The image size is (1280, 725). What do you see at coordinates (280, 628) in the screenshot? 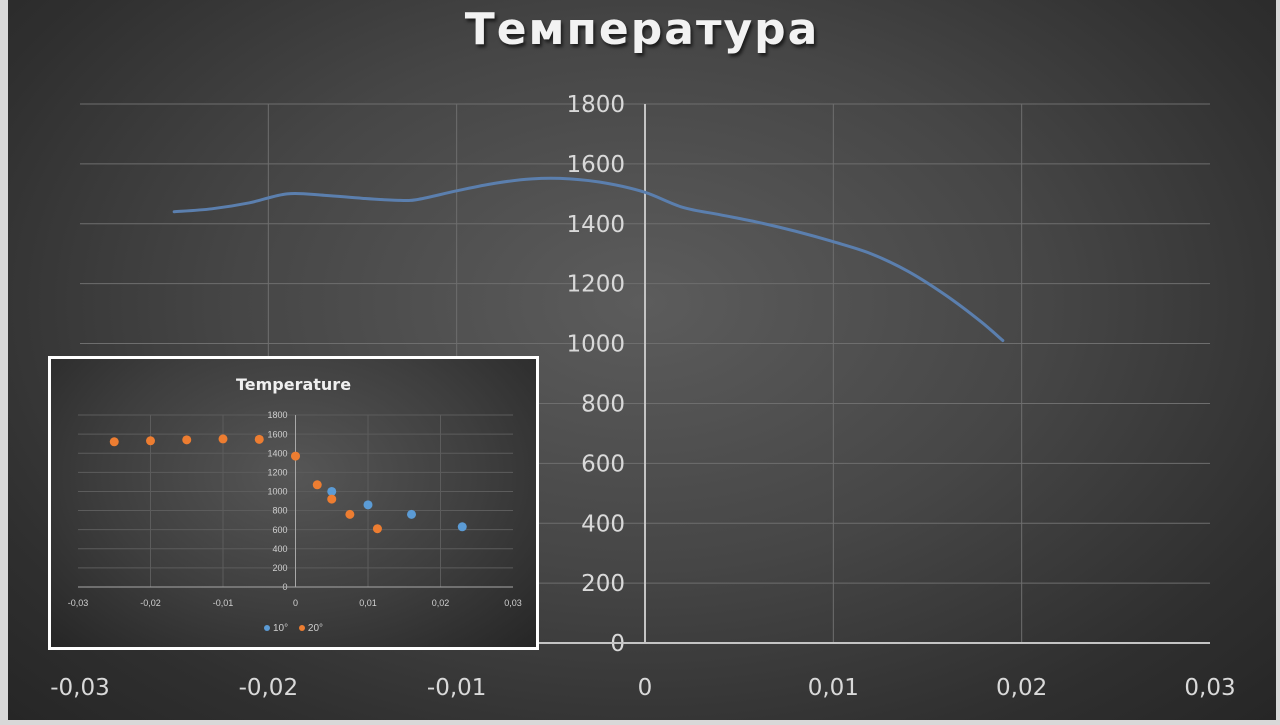
I see `legend-label-10: 10°` at bounding box center [280, 628].